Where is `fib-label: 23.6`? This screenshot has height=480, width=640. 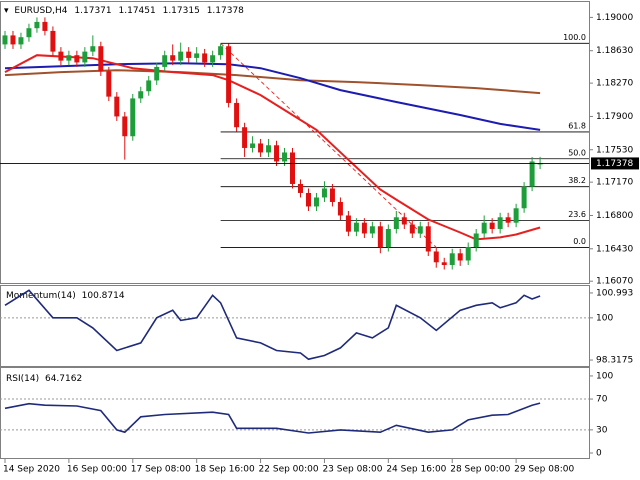
fib-label: 23.6 is located at coordinates (577, 214).